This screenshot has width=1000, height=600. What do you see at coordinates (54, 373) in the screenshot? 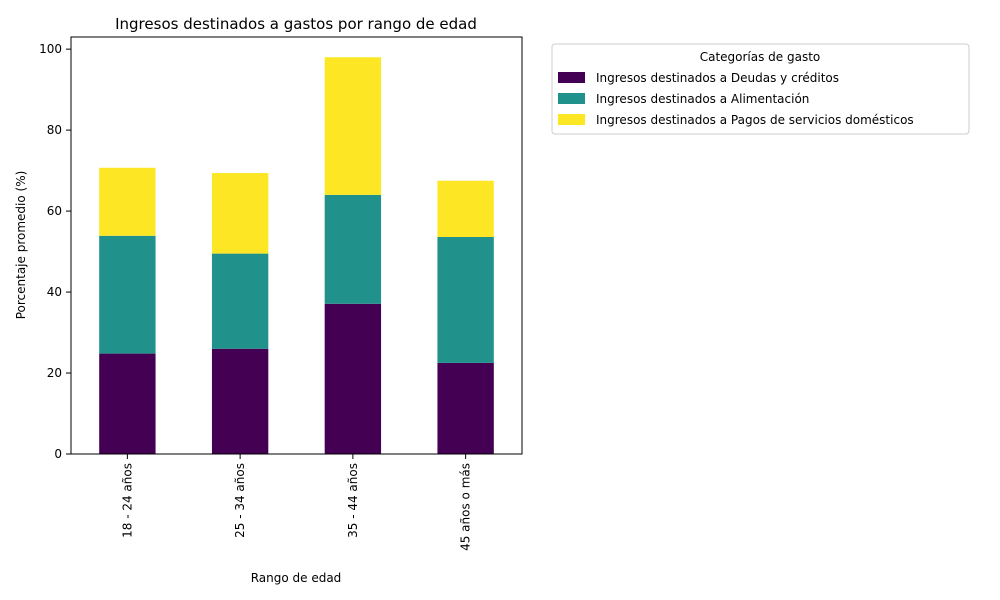
I see `y-tick-label: 20` at bounding box center [54, 373].